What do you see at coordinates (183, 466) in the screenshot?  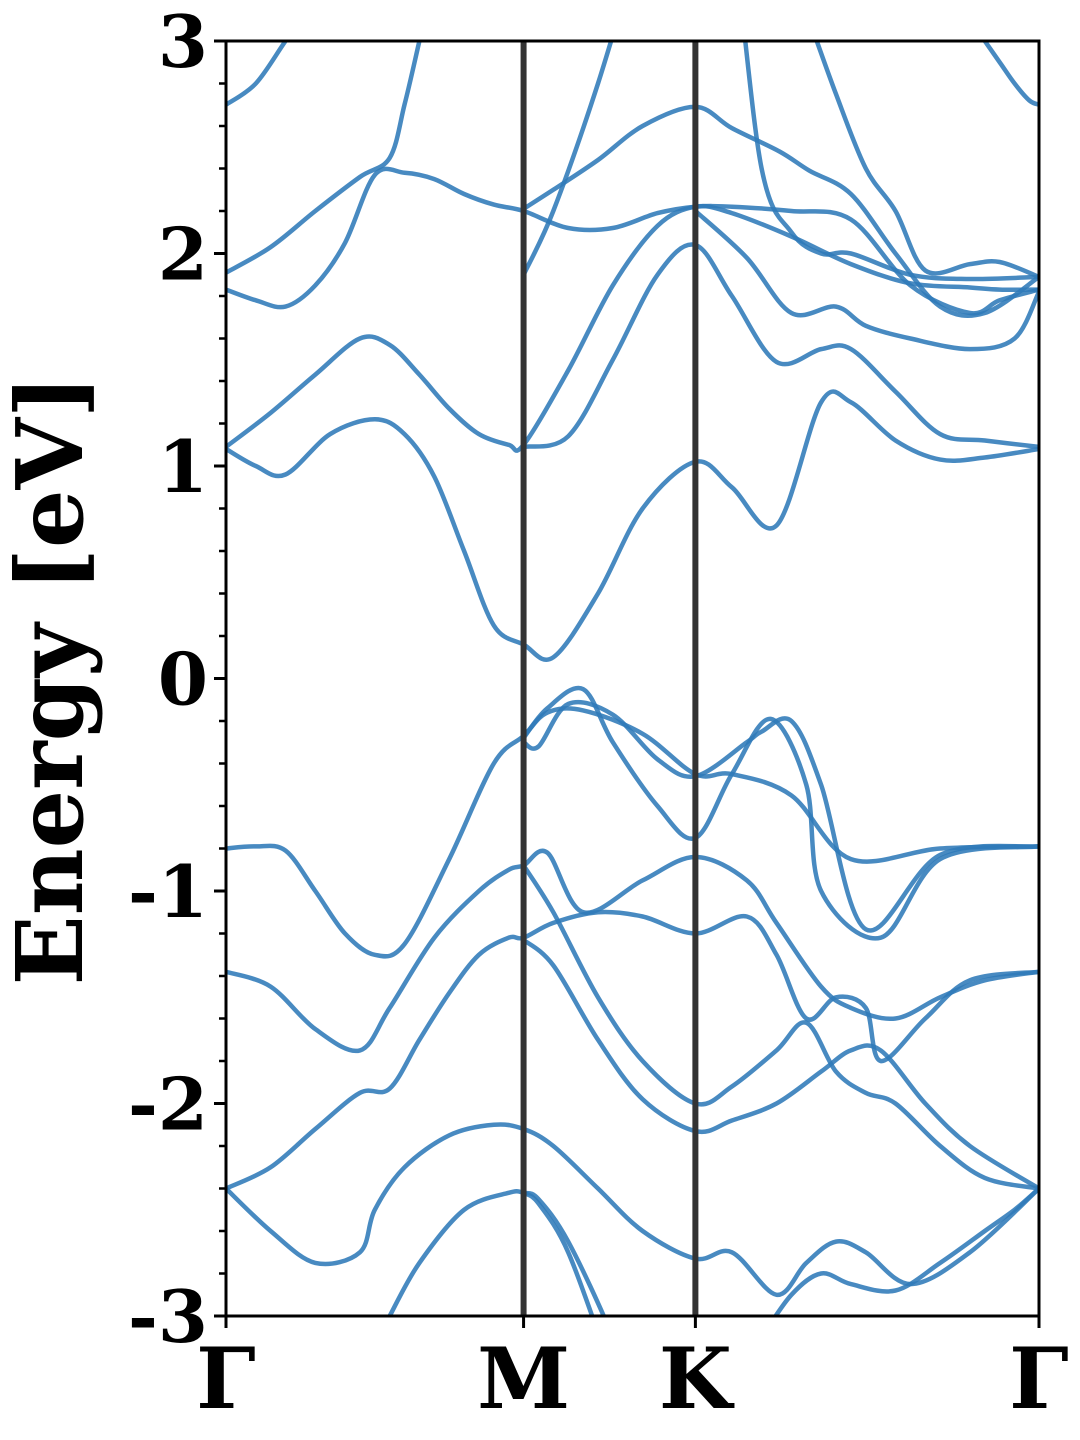 I see `y-tick-label: 1` at bounding box center [183, 466].